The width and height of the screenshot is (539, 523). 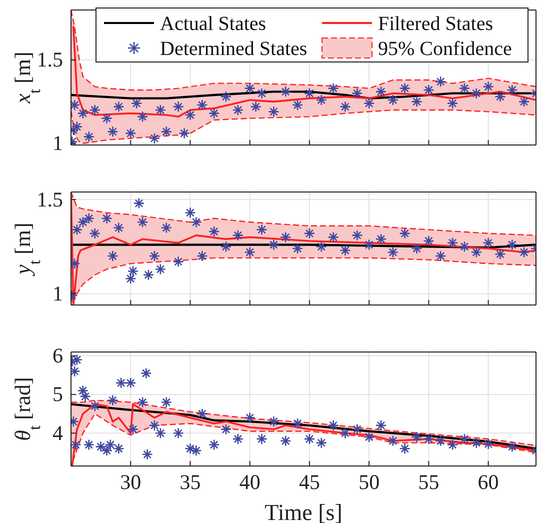 I want to click on x-tick-label: 50, so click(x=369, y=482).